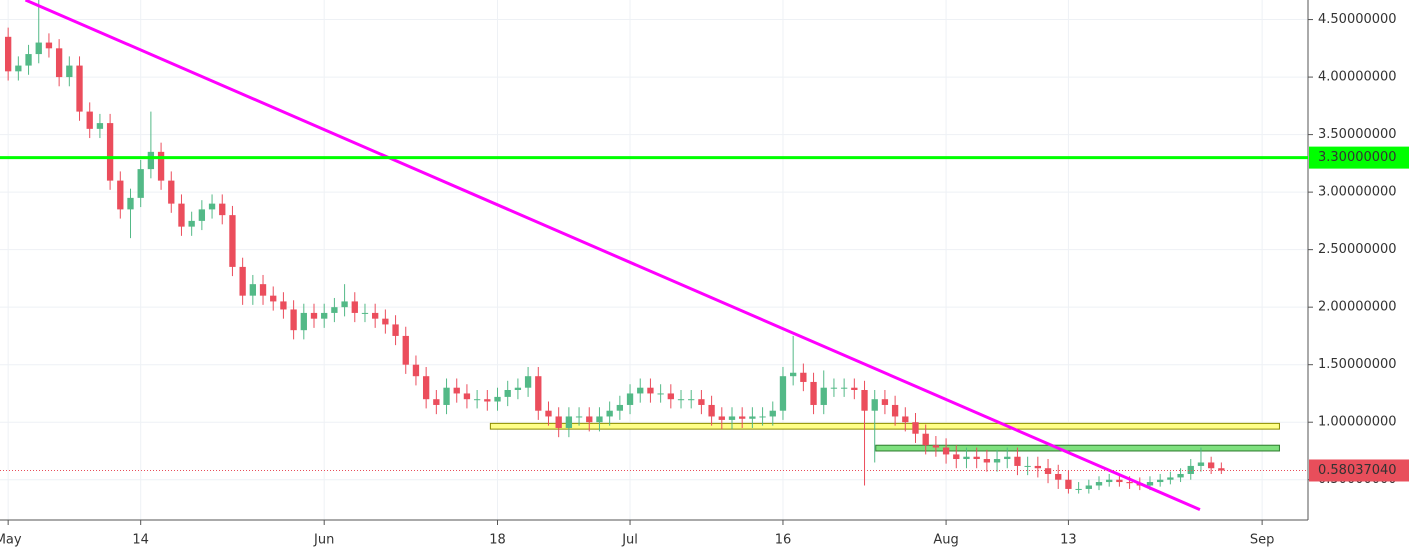 This screenshot has width=1409, height=556. What do you see at coordinates (497, 540) in the screenshot?
I see `x-tick-label: 18` at bounding box center [497, 540].